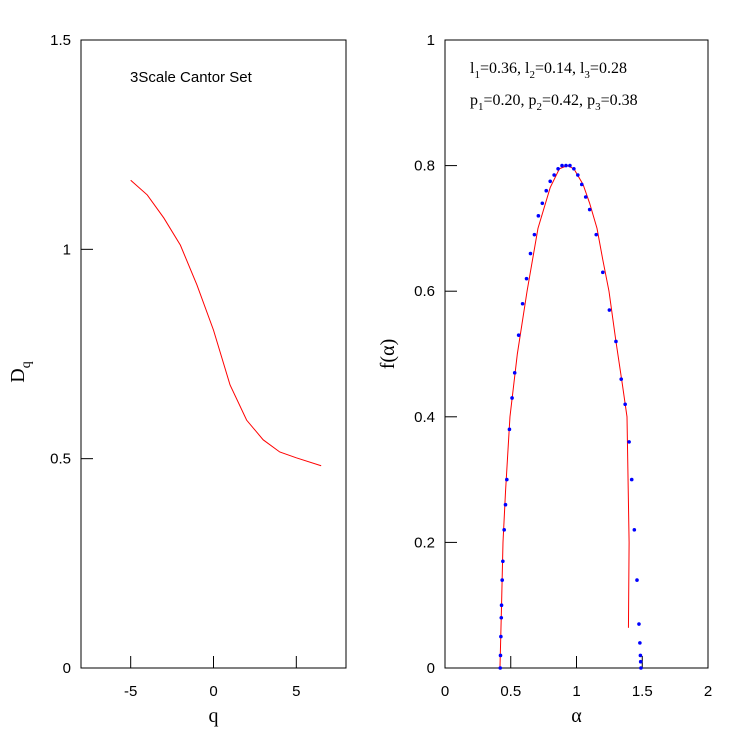 This screenshot has width=747, height=747. I want to click on annotation-value: =0.38, so click(619, 100).